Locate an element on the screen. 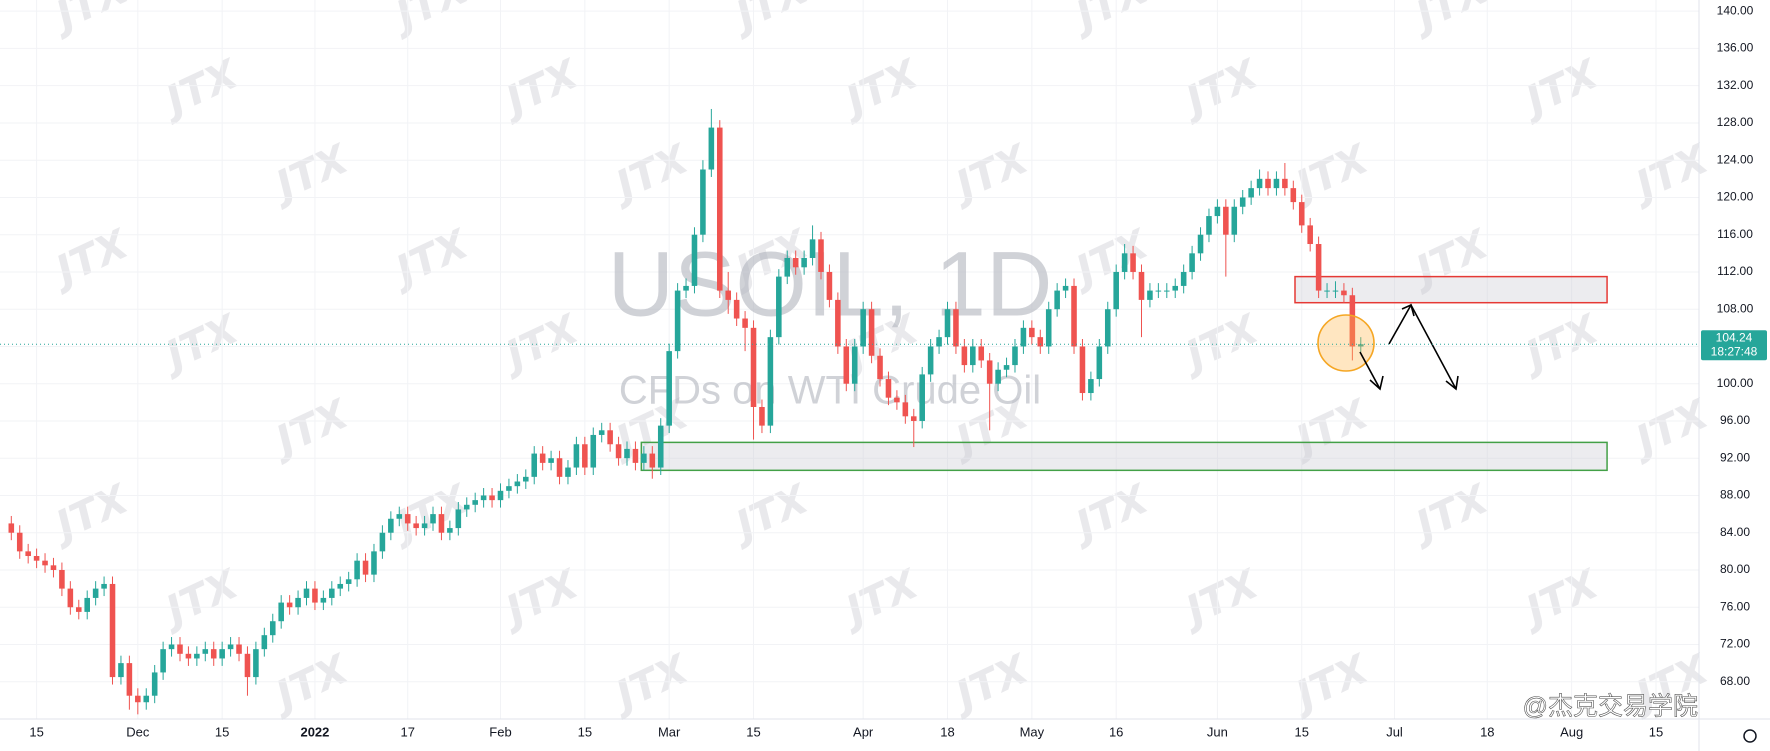 This screenshot has height=751, width=1770. highlight-circle is located at coordinates (1346, 343).